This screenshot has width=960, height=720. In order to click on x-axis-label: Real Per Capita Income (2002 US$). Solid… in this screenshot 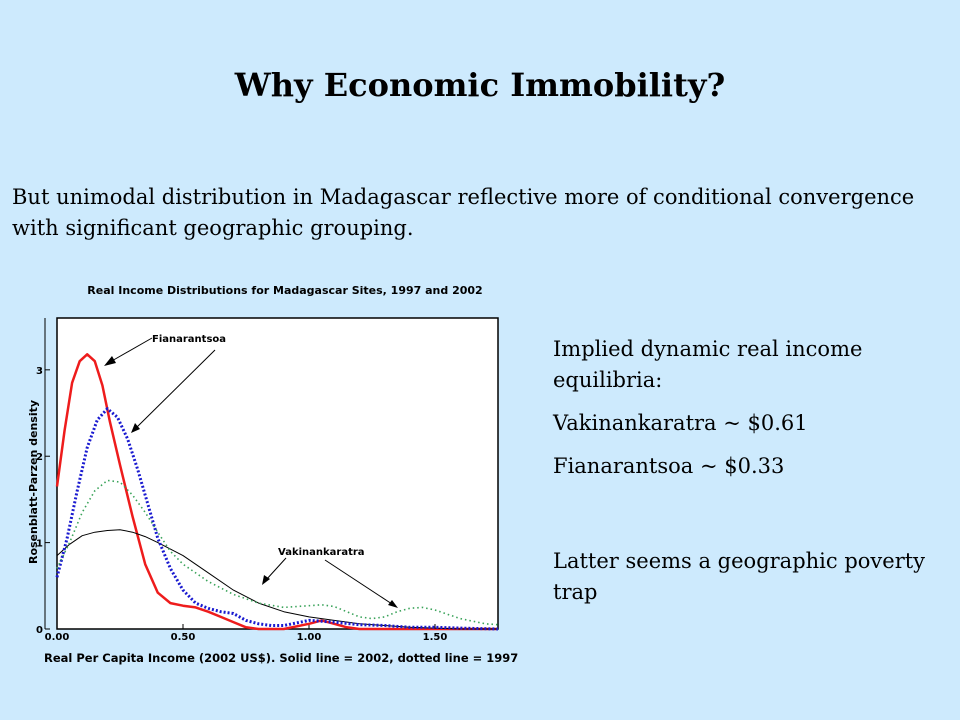, I will do `click(281, 658)`.